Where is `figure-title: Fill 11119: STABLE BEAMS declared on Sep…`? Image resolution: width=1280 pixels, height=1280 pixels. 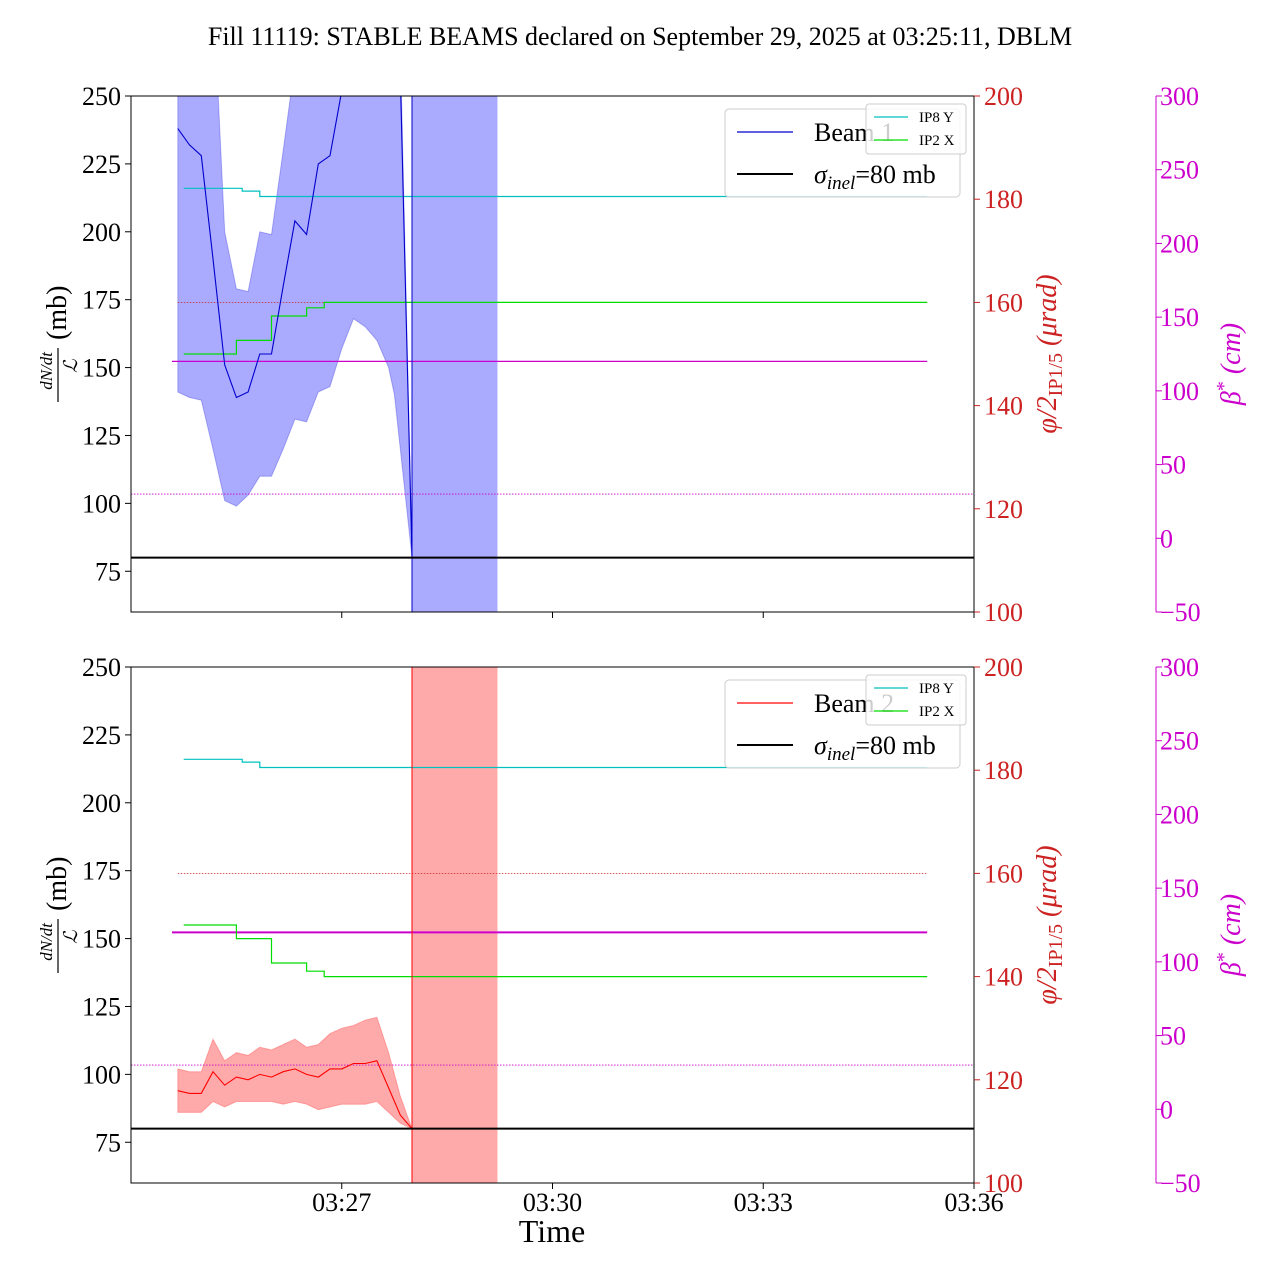 figure-title: Fill 11119: STABLE BEAMS declared on Sep… is located at coordinates (640, 36).